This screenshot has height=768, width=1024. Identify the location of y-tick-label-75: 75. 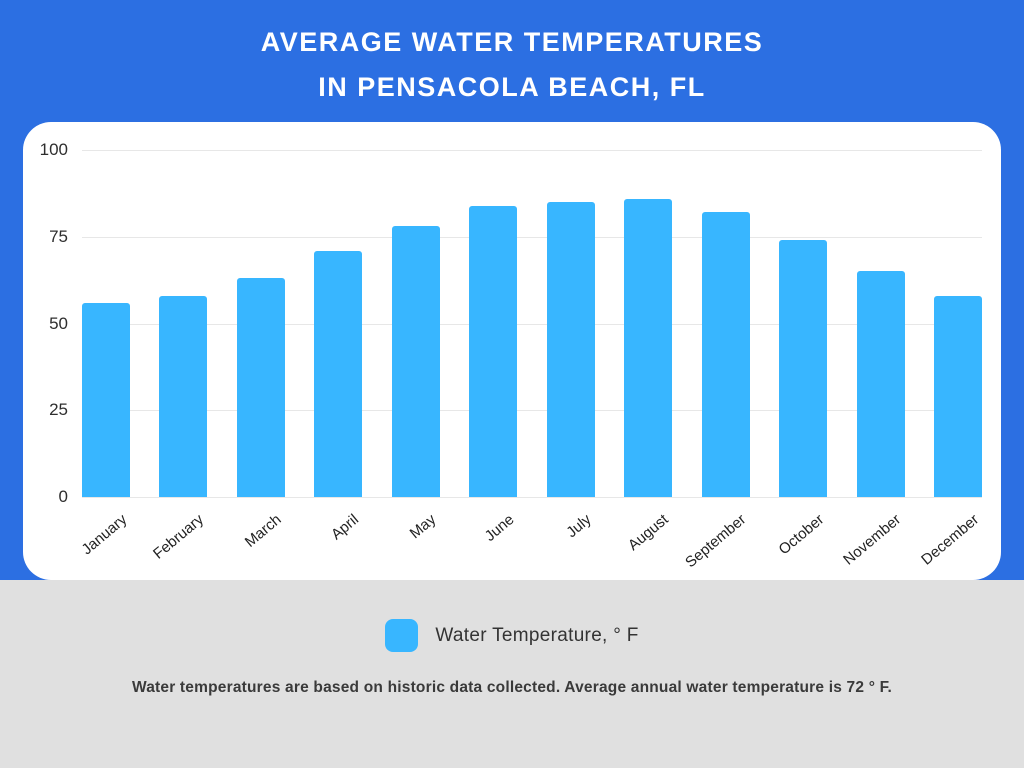
(58, 236).